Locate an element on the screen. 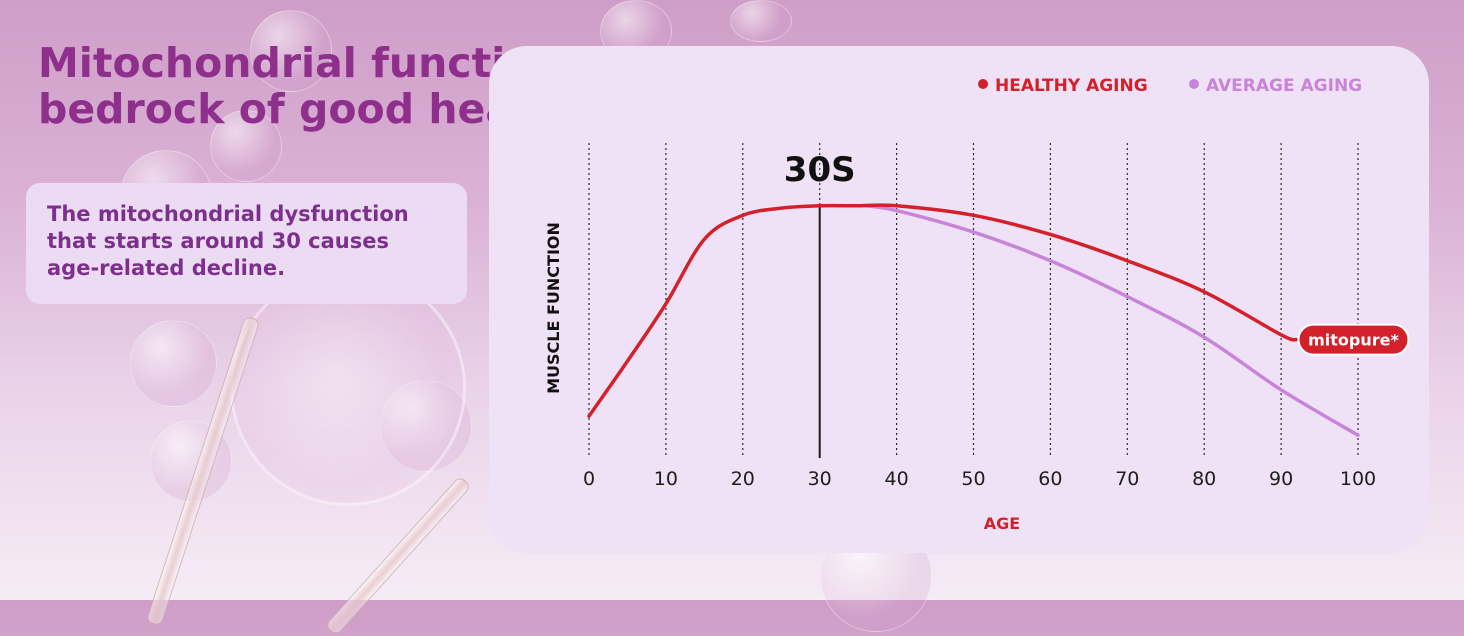 This screenshot has width=1464, height=636. x-tick-label: 70 is located at coordinates (1127, 479).